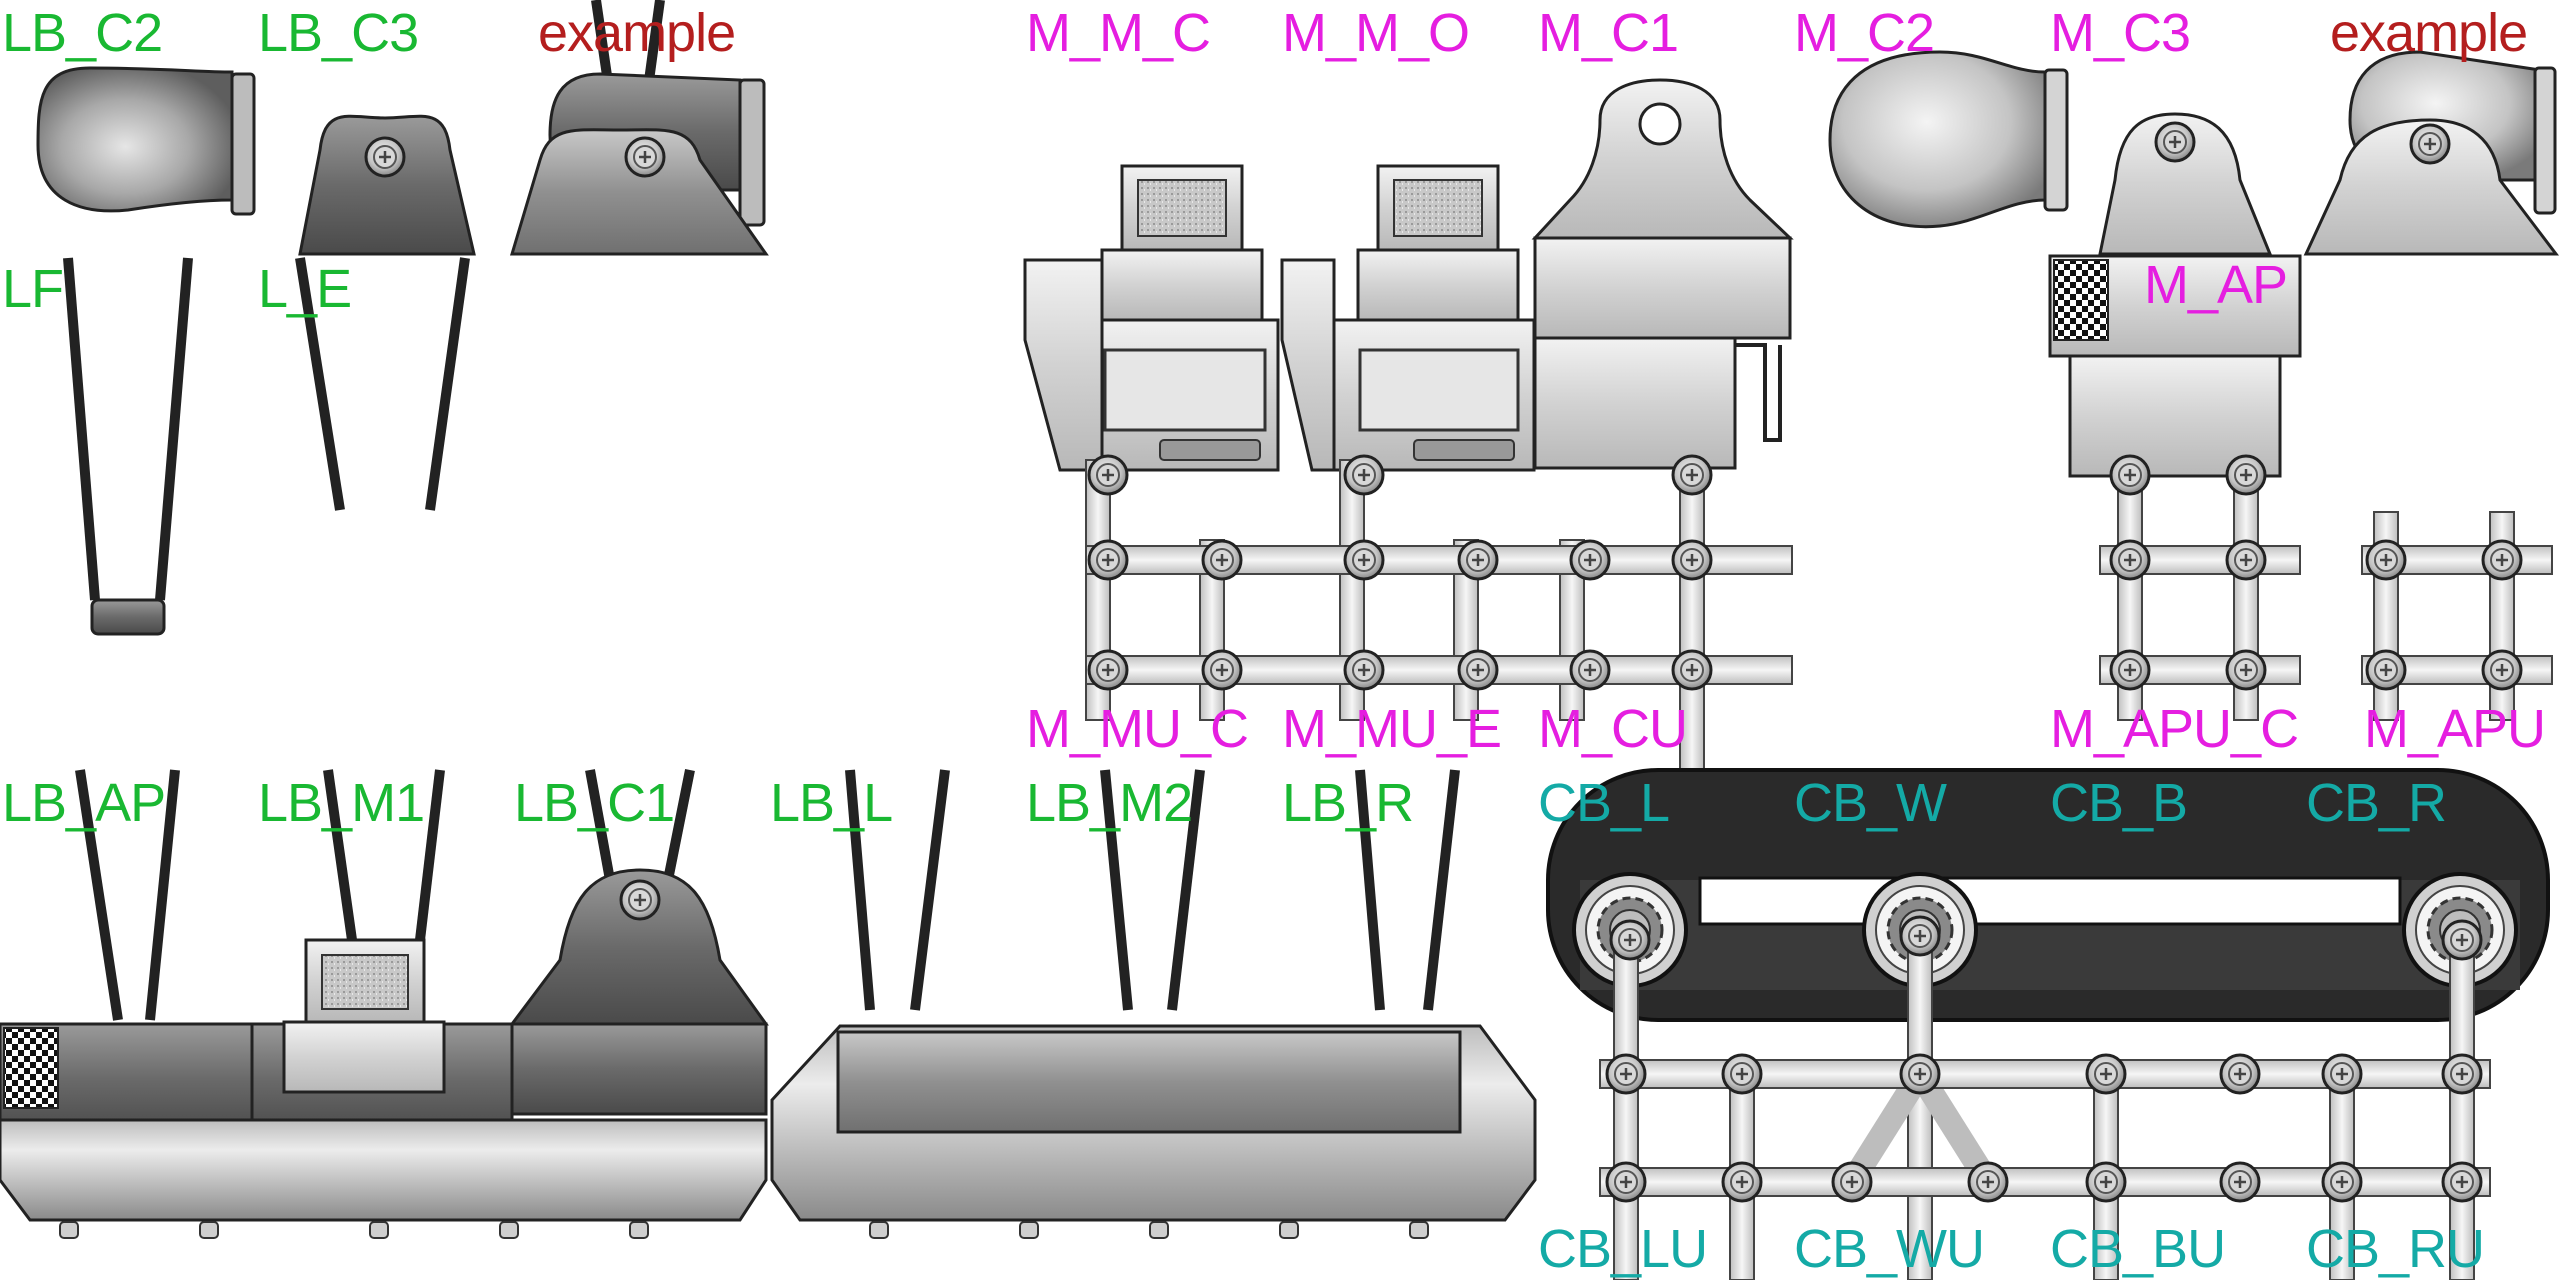 The width and height of the screenshot is (2560, 1285). What do you see at coordinates (1408, 318) in the screenshot?
I see `m-m-o-sprite` at bounding box center [1408, 318].